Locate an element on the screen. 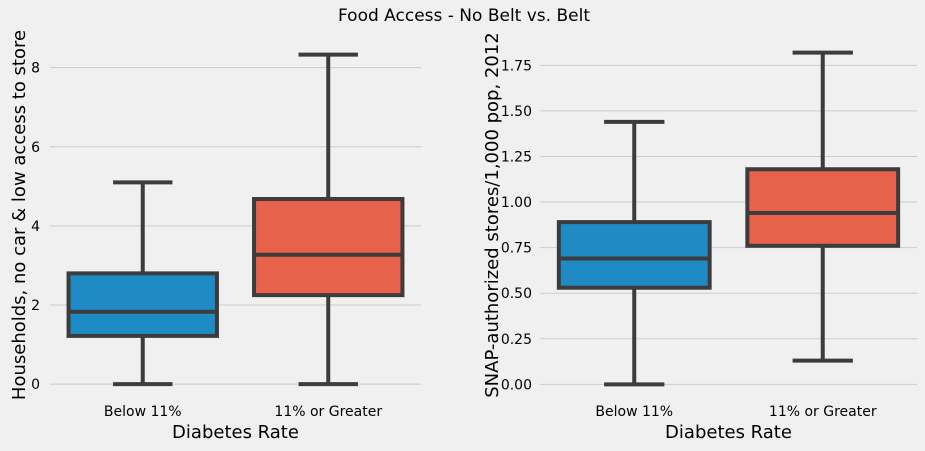  y-tick-label: 0.50 is located at coordinates (516, 294).